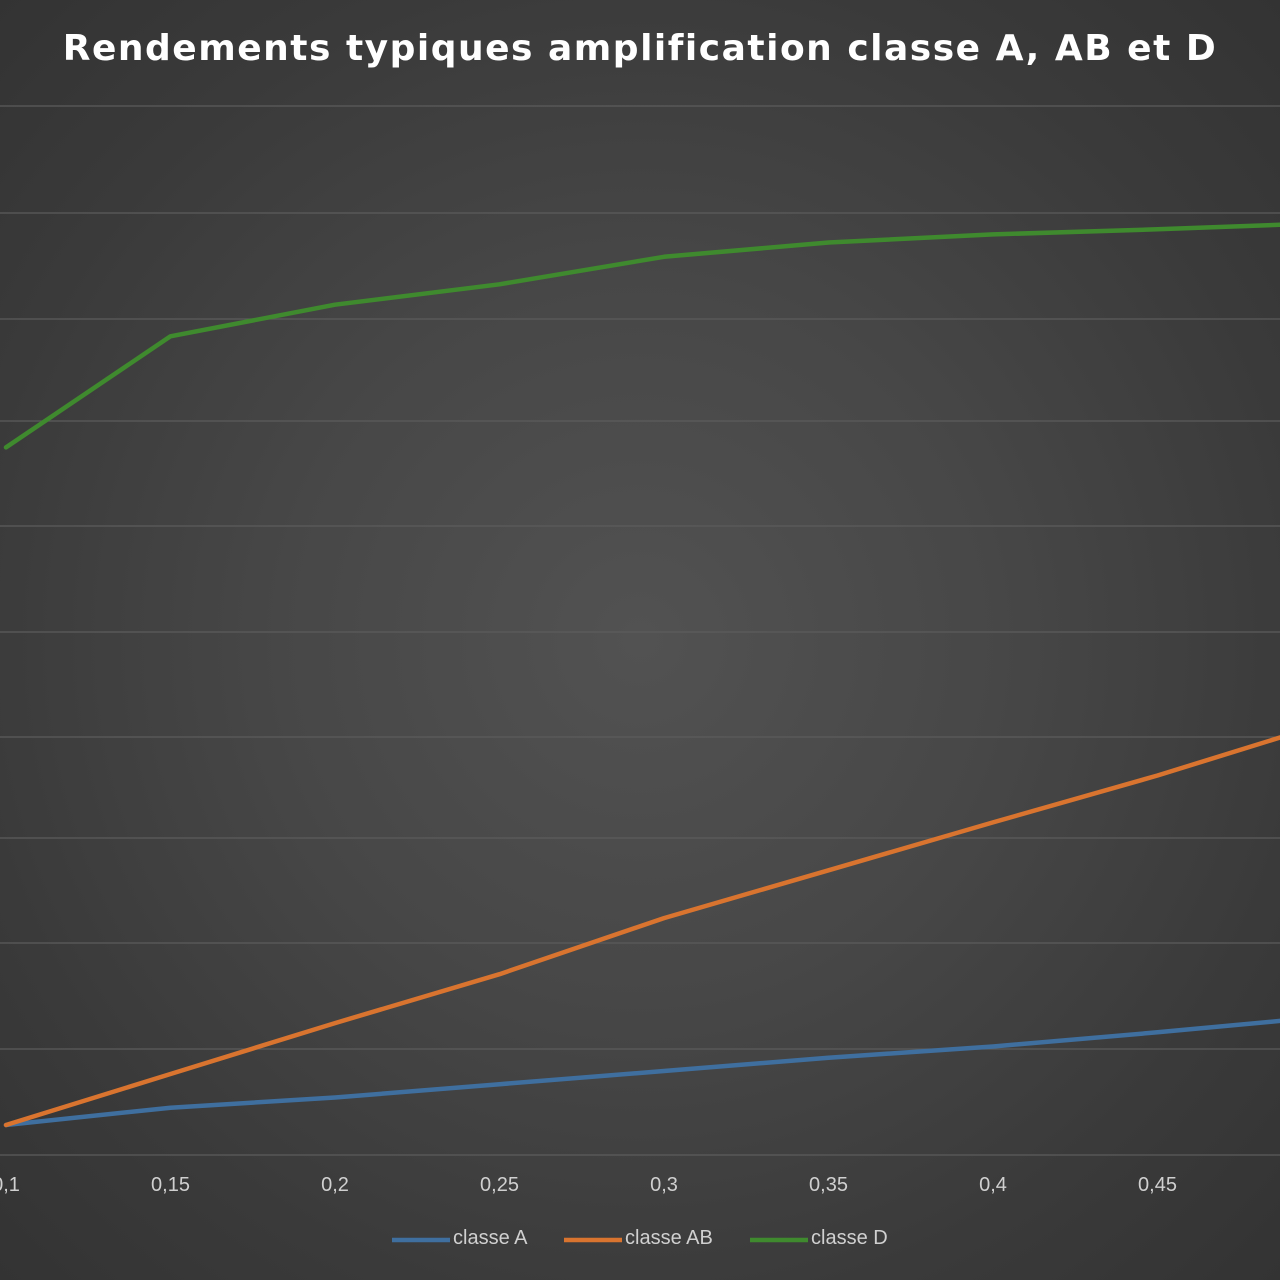 Image resolution: width=1280 pixels, height=1280 pixels. Describe the element at coordinates (499, 1185) in the screenshot. I see `x-tick-label: 0,25` at that location.